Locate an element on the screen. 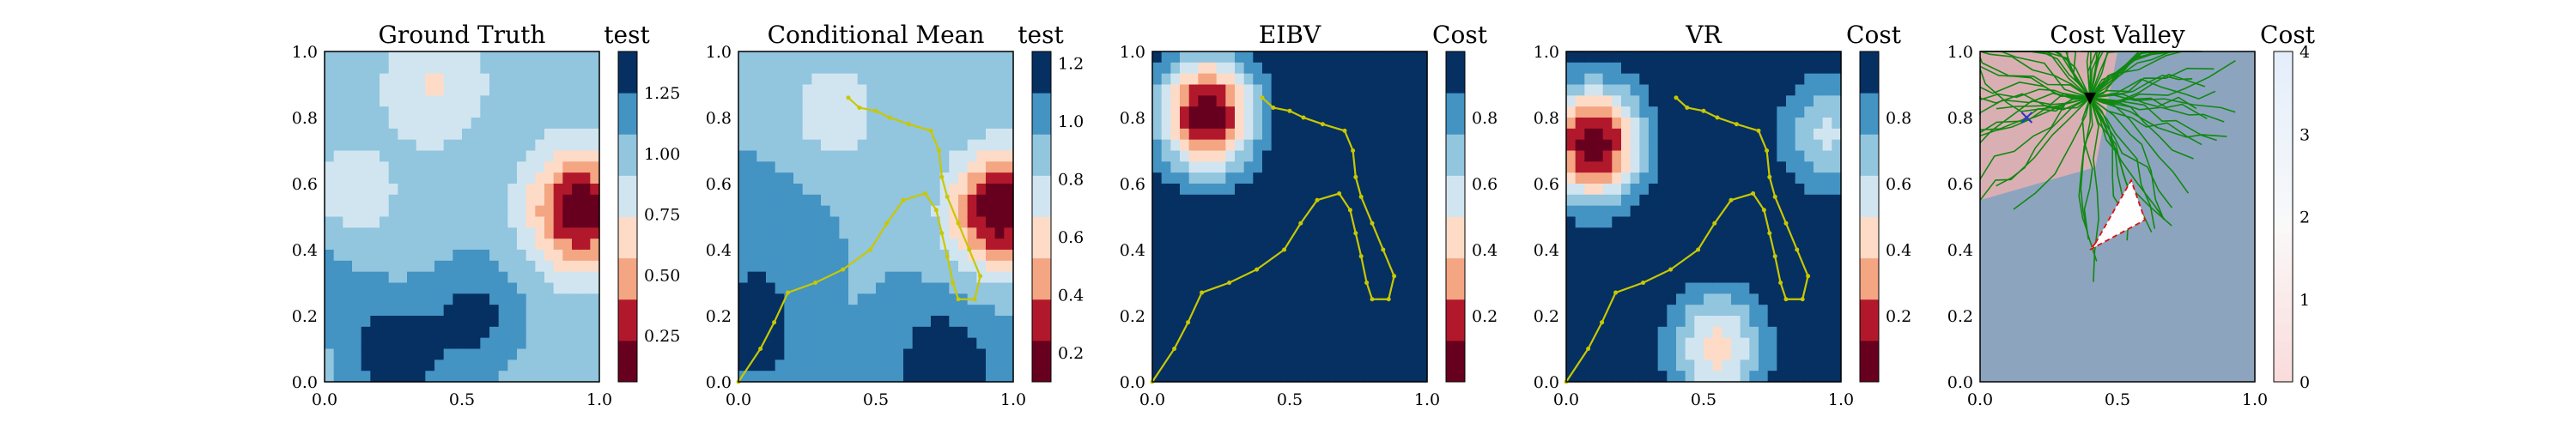  y-tick-label: 0.4 is located at coordinates (305, 250).